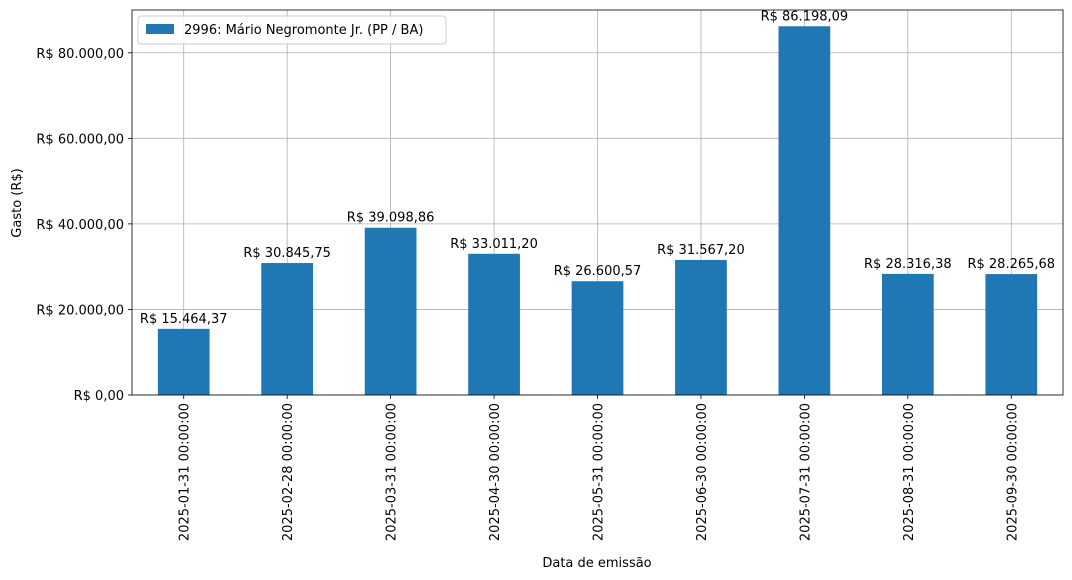  Describe the element at coordinates (909, 472) in the screenshot. I see `x-tick-label: 2025-08-31 00:00:00` at that location.